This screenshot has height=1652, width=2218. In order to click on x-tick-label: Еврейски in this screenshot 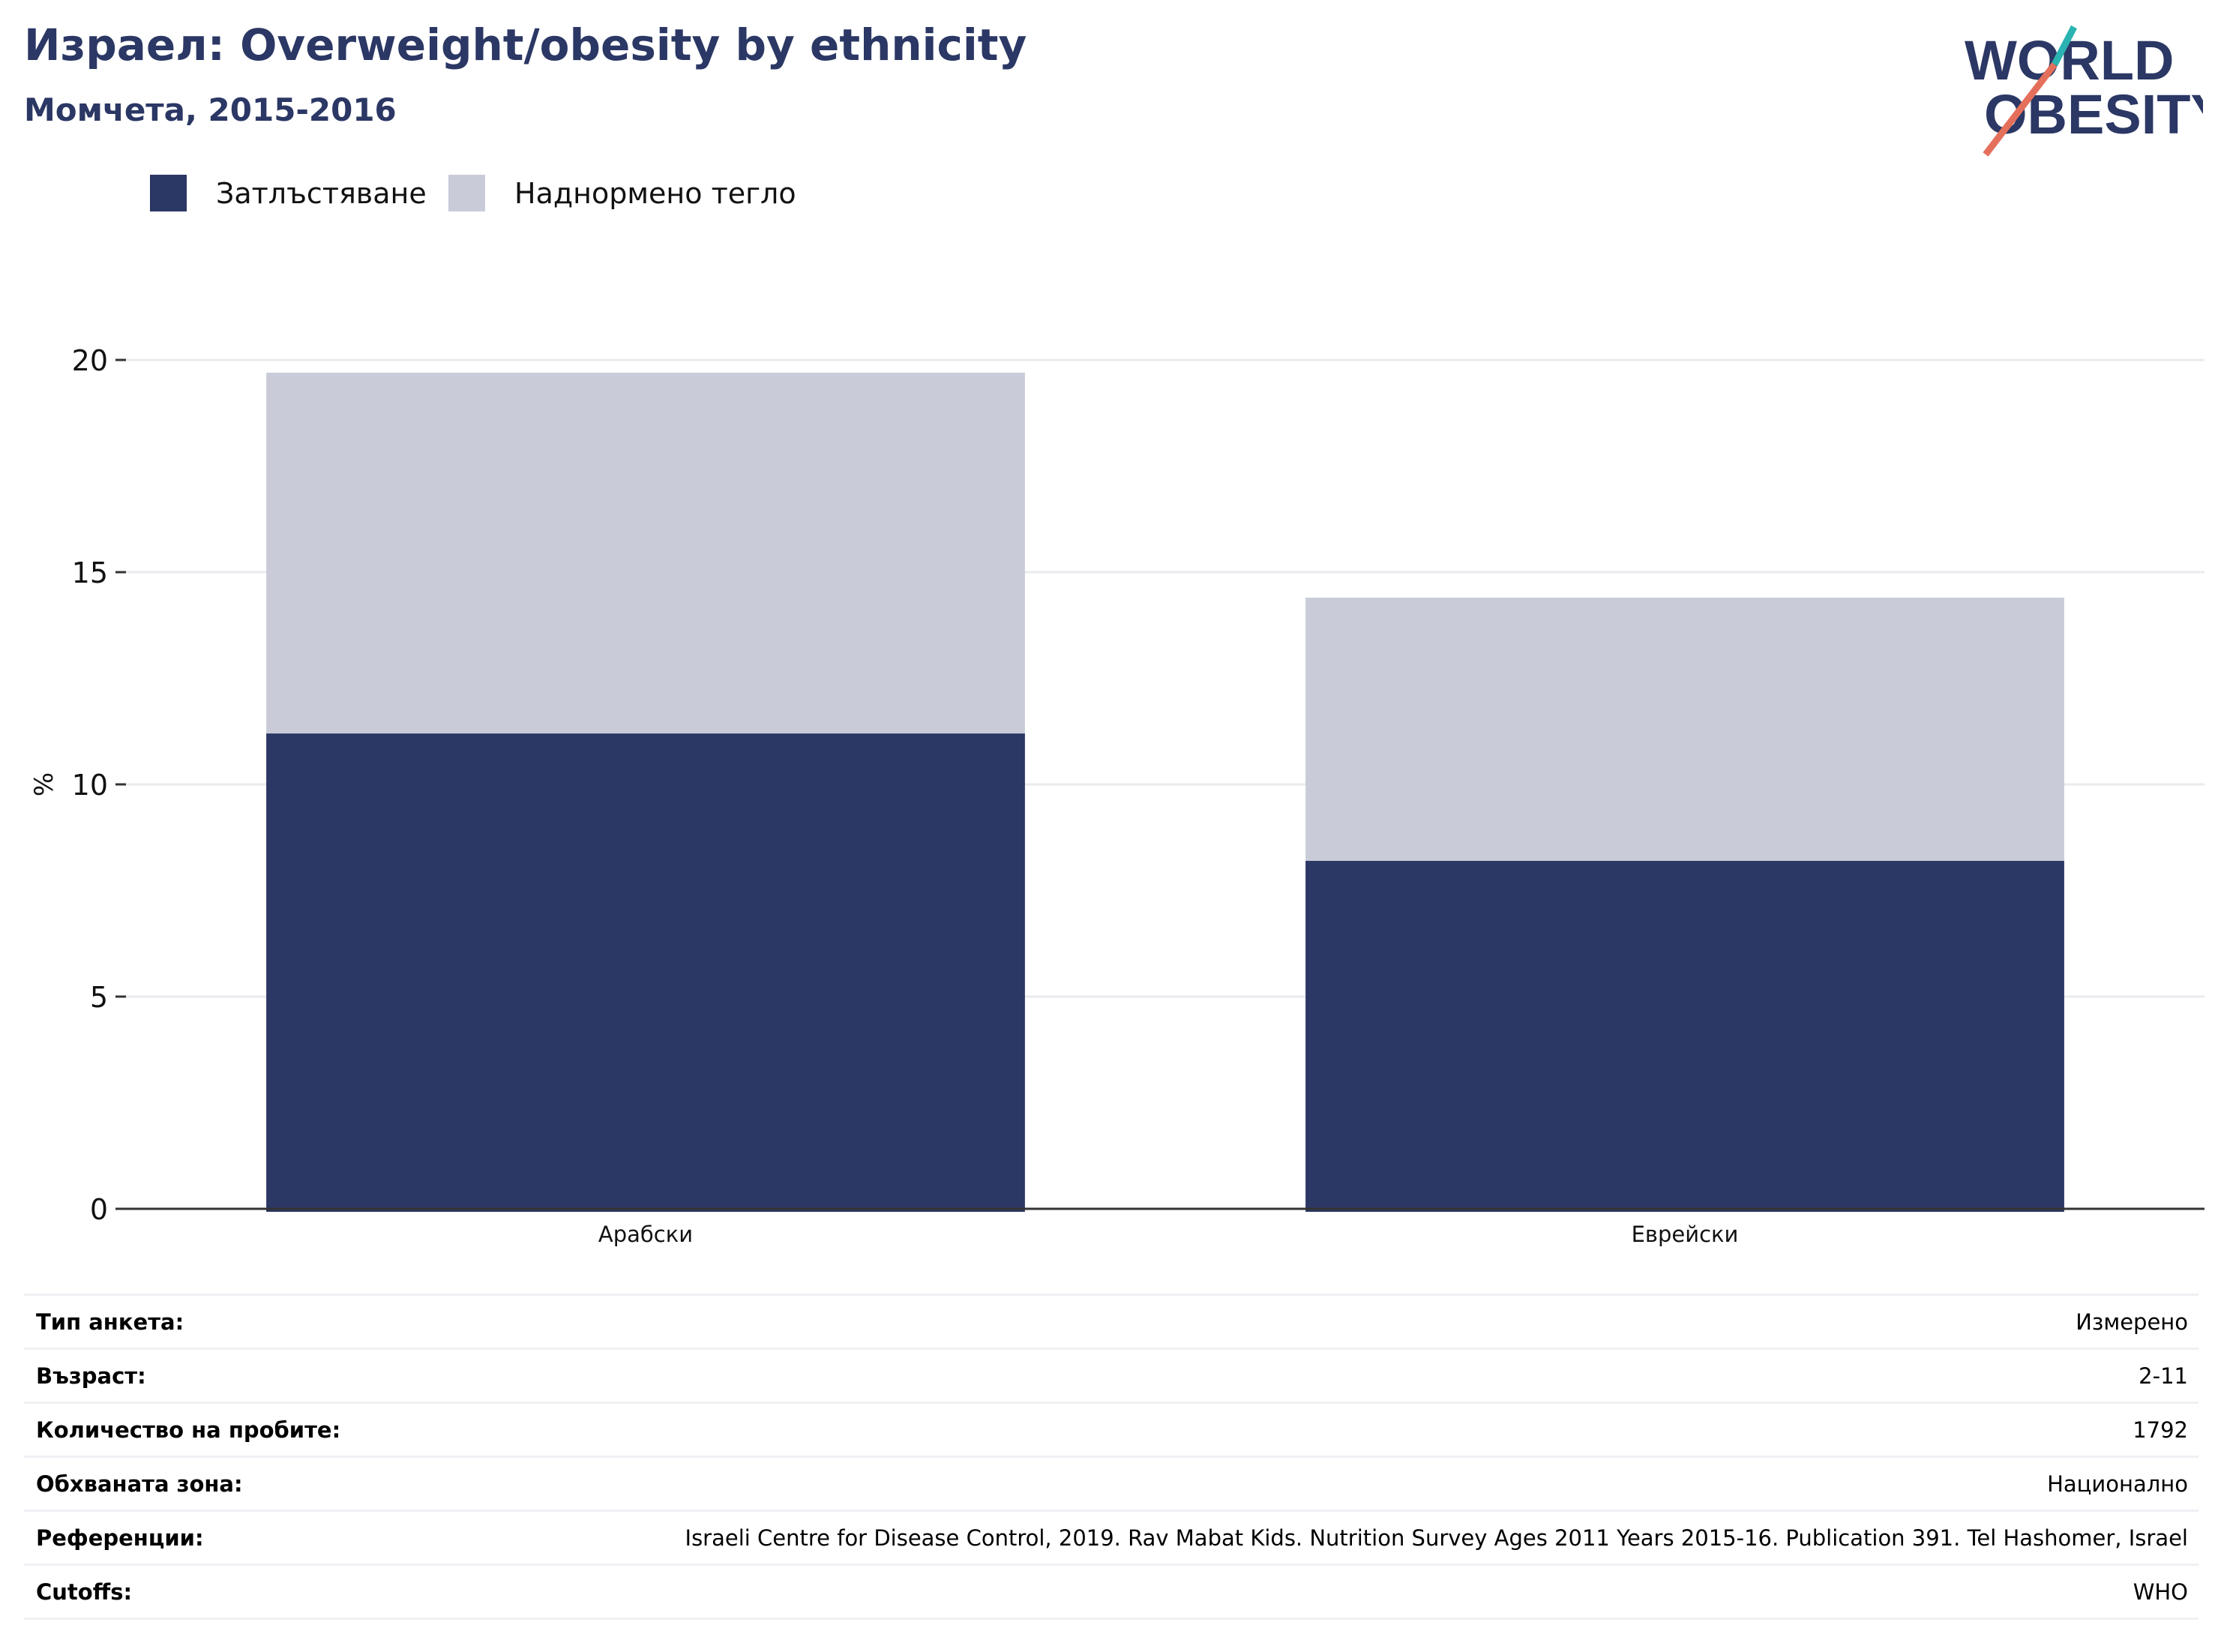, I will do `click(1685, 1235)`.